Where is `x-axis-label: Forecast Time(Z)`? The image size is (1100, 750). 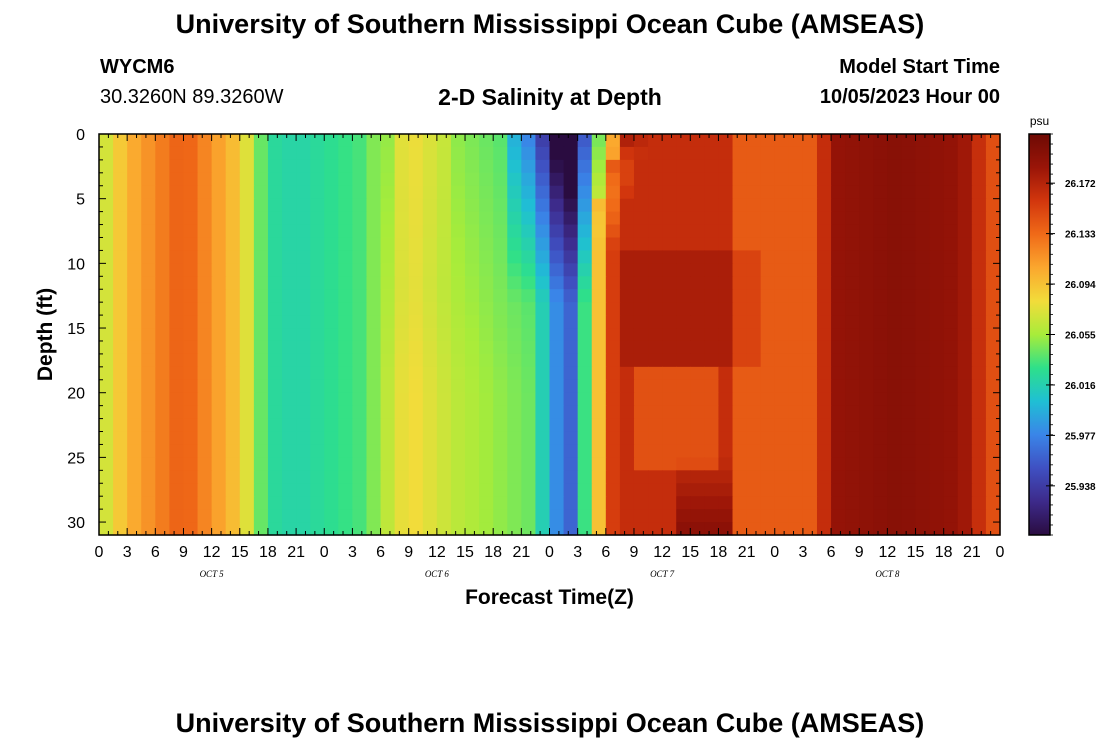
x-axis-label: Forecast Time(Z) is located at coordinates (549, 597).